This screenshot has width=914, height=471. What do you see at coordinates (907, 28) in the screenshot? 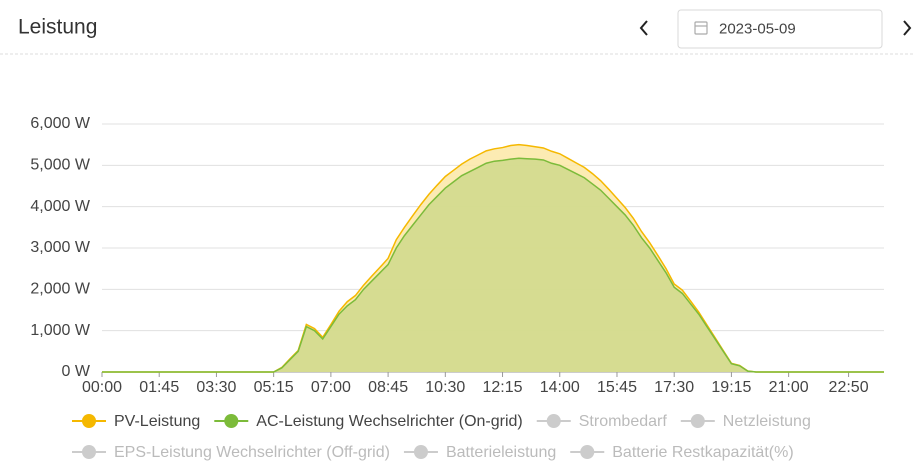
I see `next-day-button` at bounding box center [907, 28].